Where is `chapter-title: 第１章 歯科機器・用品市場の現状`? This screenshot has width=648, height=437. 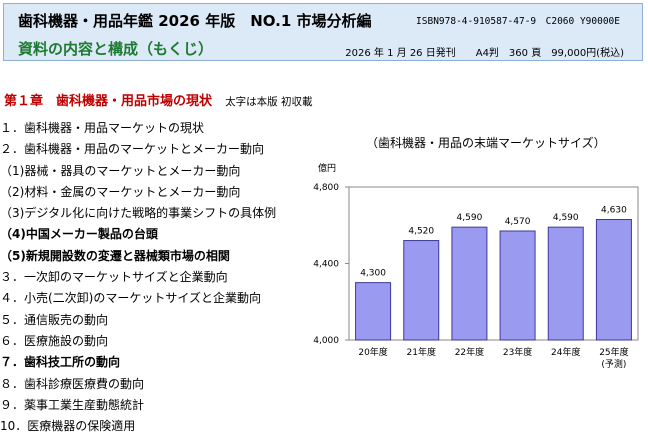 chapter-title: 第１章 歯科機器・用品市場の現状 is located at coordinates (108, 101).